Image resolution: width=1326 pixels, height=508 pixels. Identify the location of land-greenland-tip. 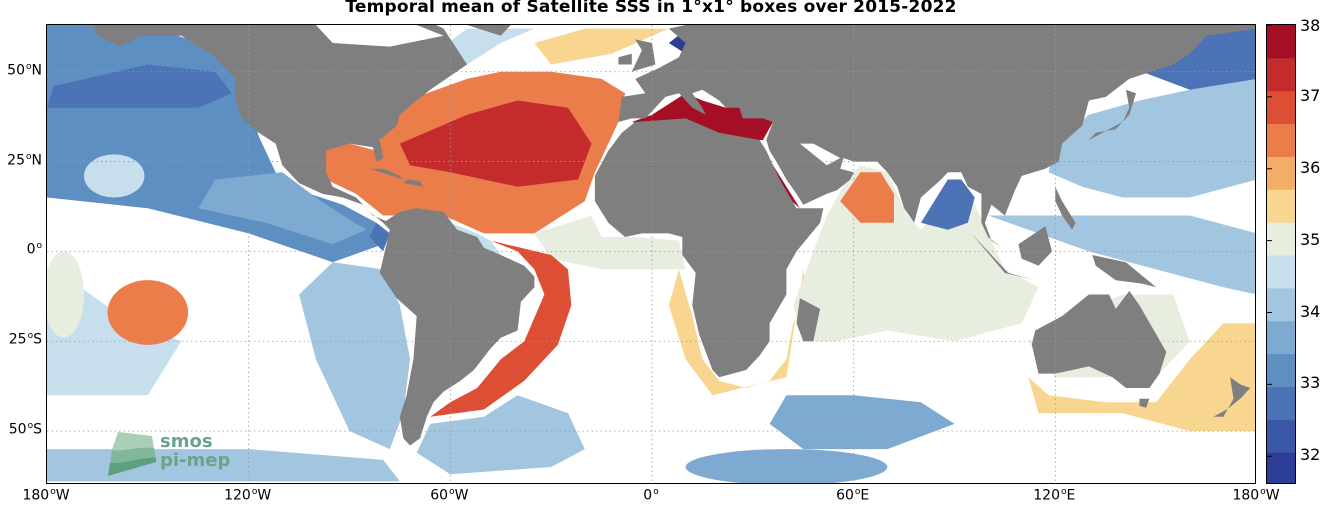
(489, 30).